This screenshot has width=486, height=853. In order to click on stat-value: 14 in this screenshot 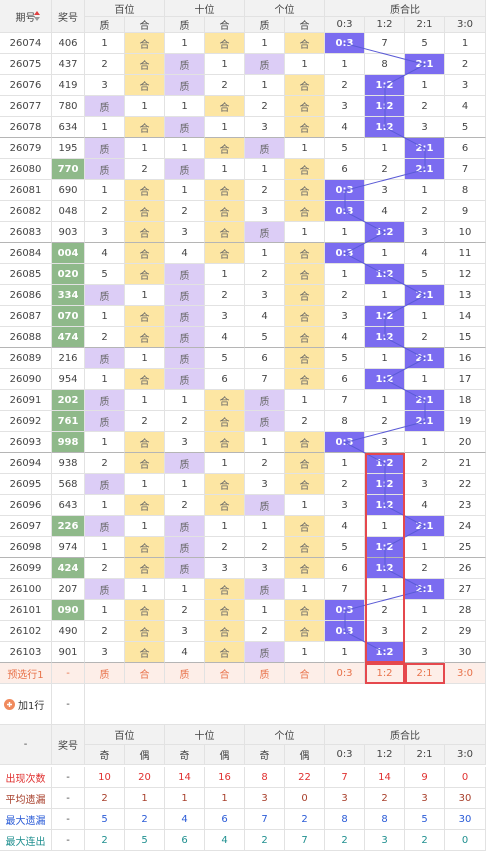, I will do `click(385, 777)`.